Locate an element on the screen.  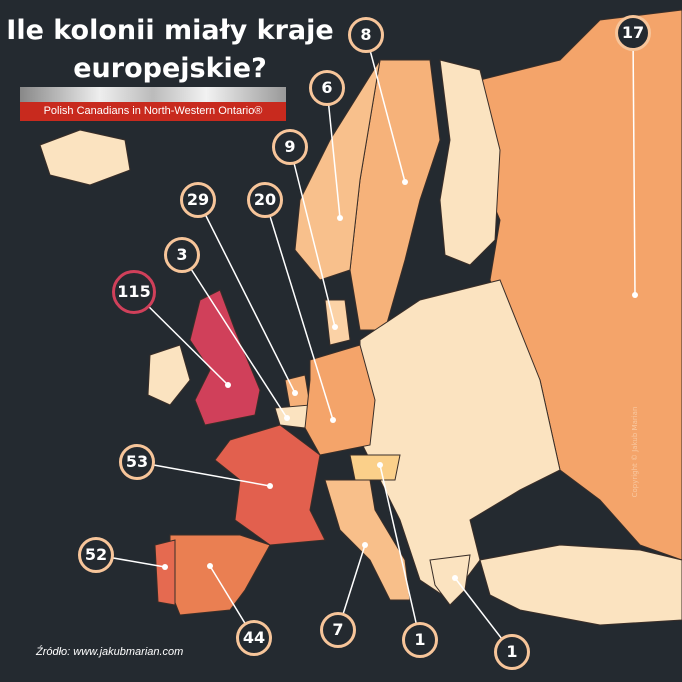
country-iceland is located at coordinates (85, 157).